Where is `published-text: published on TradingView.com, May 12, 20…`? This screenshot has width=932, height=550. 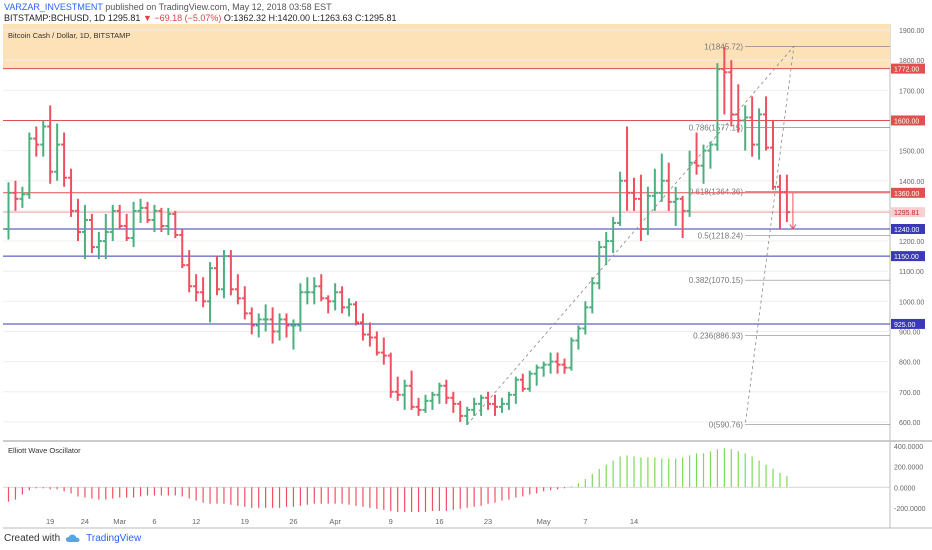
published-text: published on TradingView.com, May 12, 20… is located at coordinates (218, 7).